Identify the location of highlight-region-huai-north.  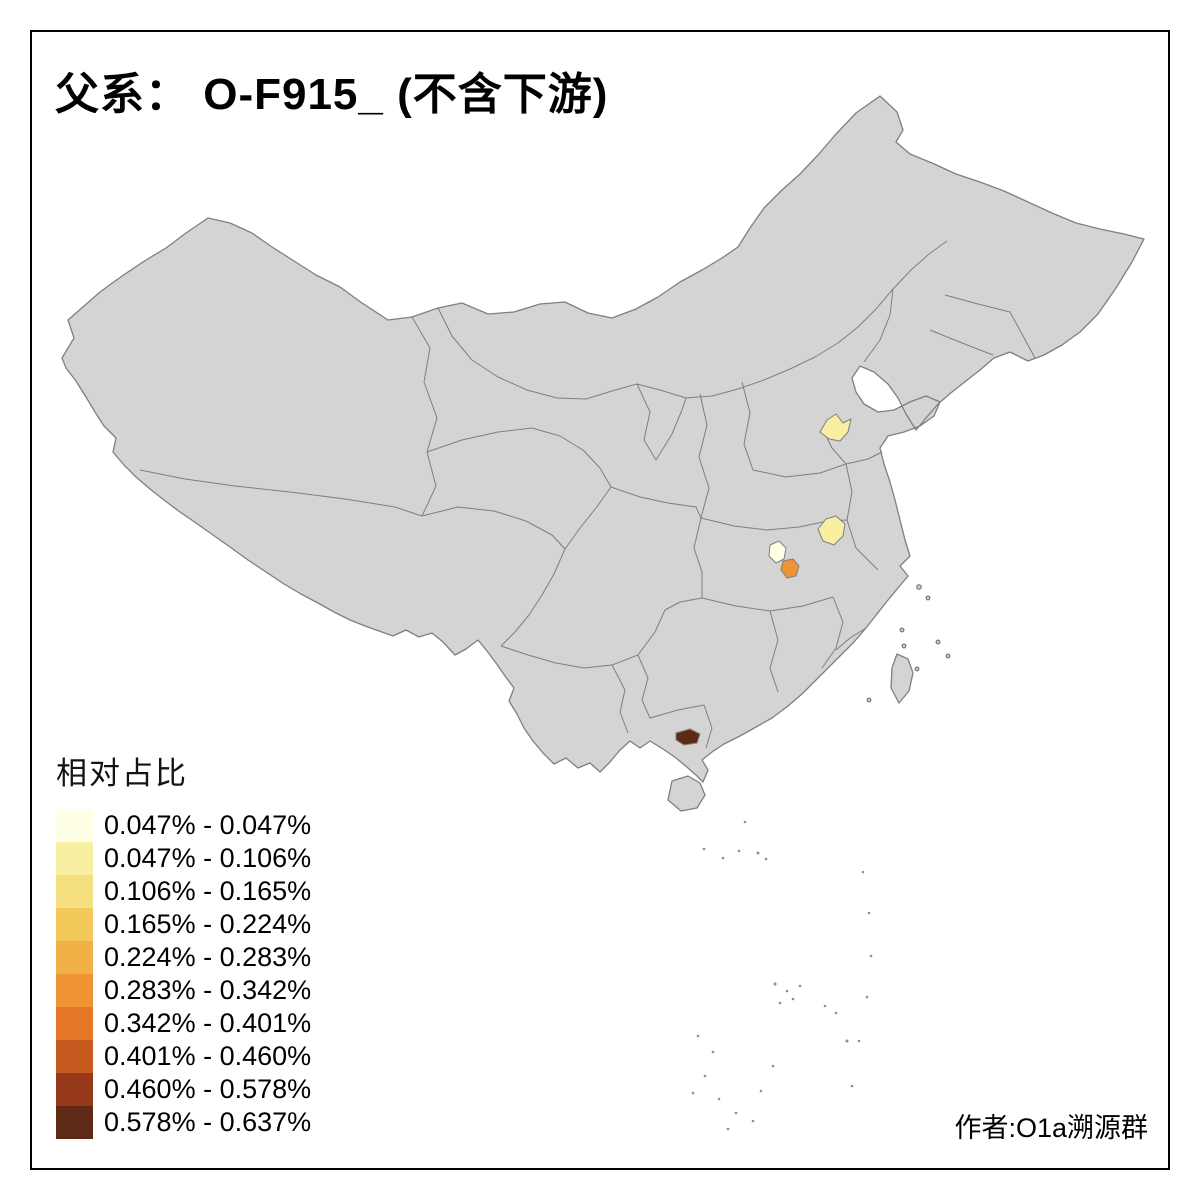
(831, 530).